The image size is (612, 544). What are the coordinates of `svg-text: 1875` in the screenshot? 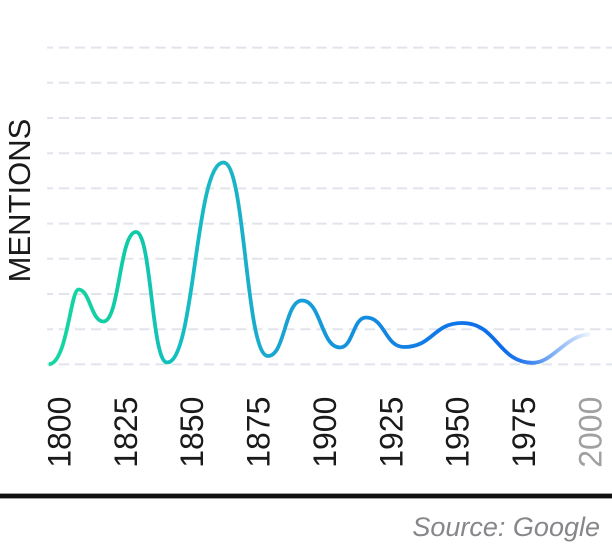 It's located at (259, 432).